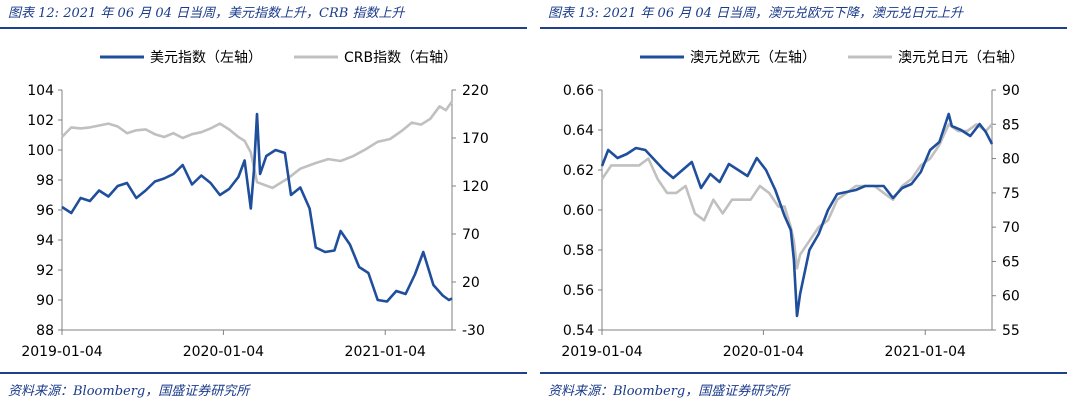  What do you see at coordinates (578, 171) in the screenshot?
I see `left-tick-label: 0.62` at bounding box center [578, 171].